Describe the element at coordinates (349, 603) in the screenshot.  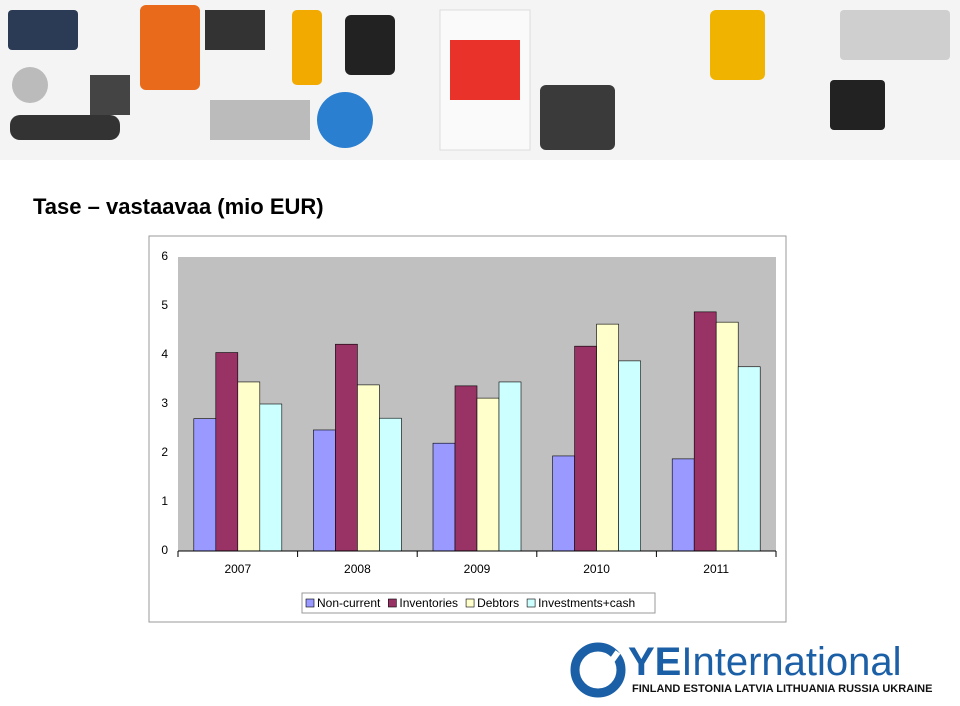
I see `legend-label: Non-current` at that location.